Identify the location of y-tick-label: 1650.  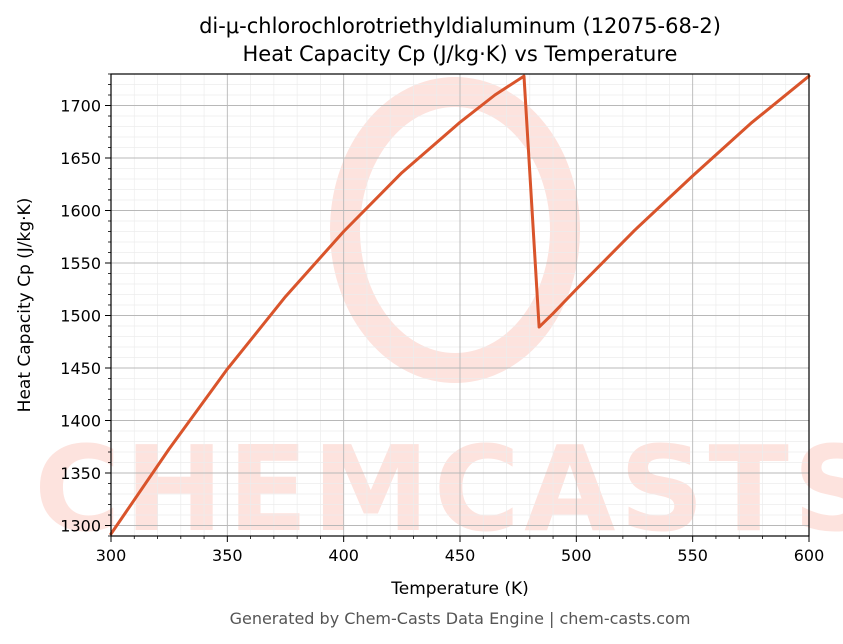
(80, 158).